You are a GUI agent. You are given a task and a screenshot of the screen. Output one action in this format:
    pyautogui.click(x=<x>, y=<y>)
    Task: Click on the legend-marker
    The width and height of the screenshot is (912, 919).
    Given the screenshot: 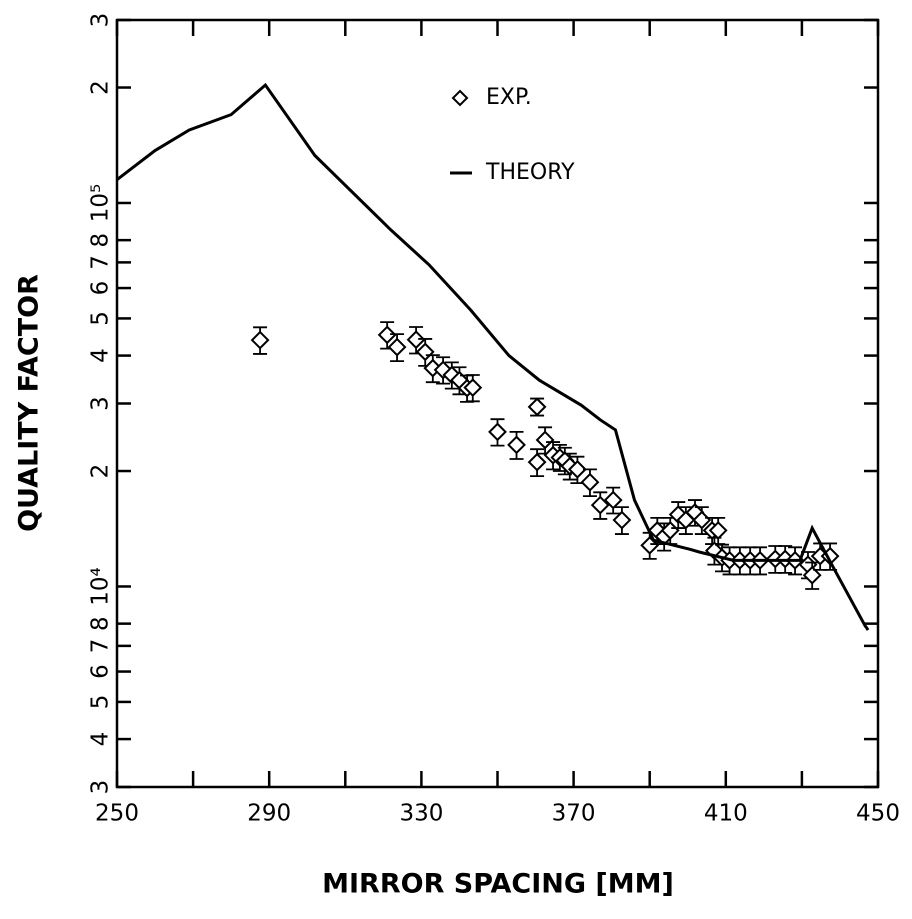 What is the action you would take?
    pyautogui.click(x=460, y=98)
    